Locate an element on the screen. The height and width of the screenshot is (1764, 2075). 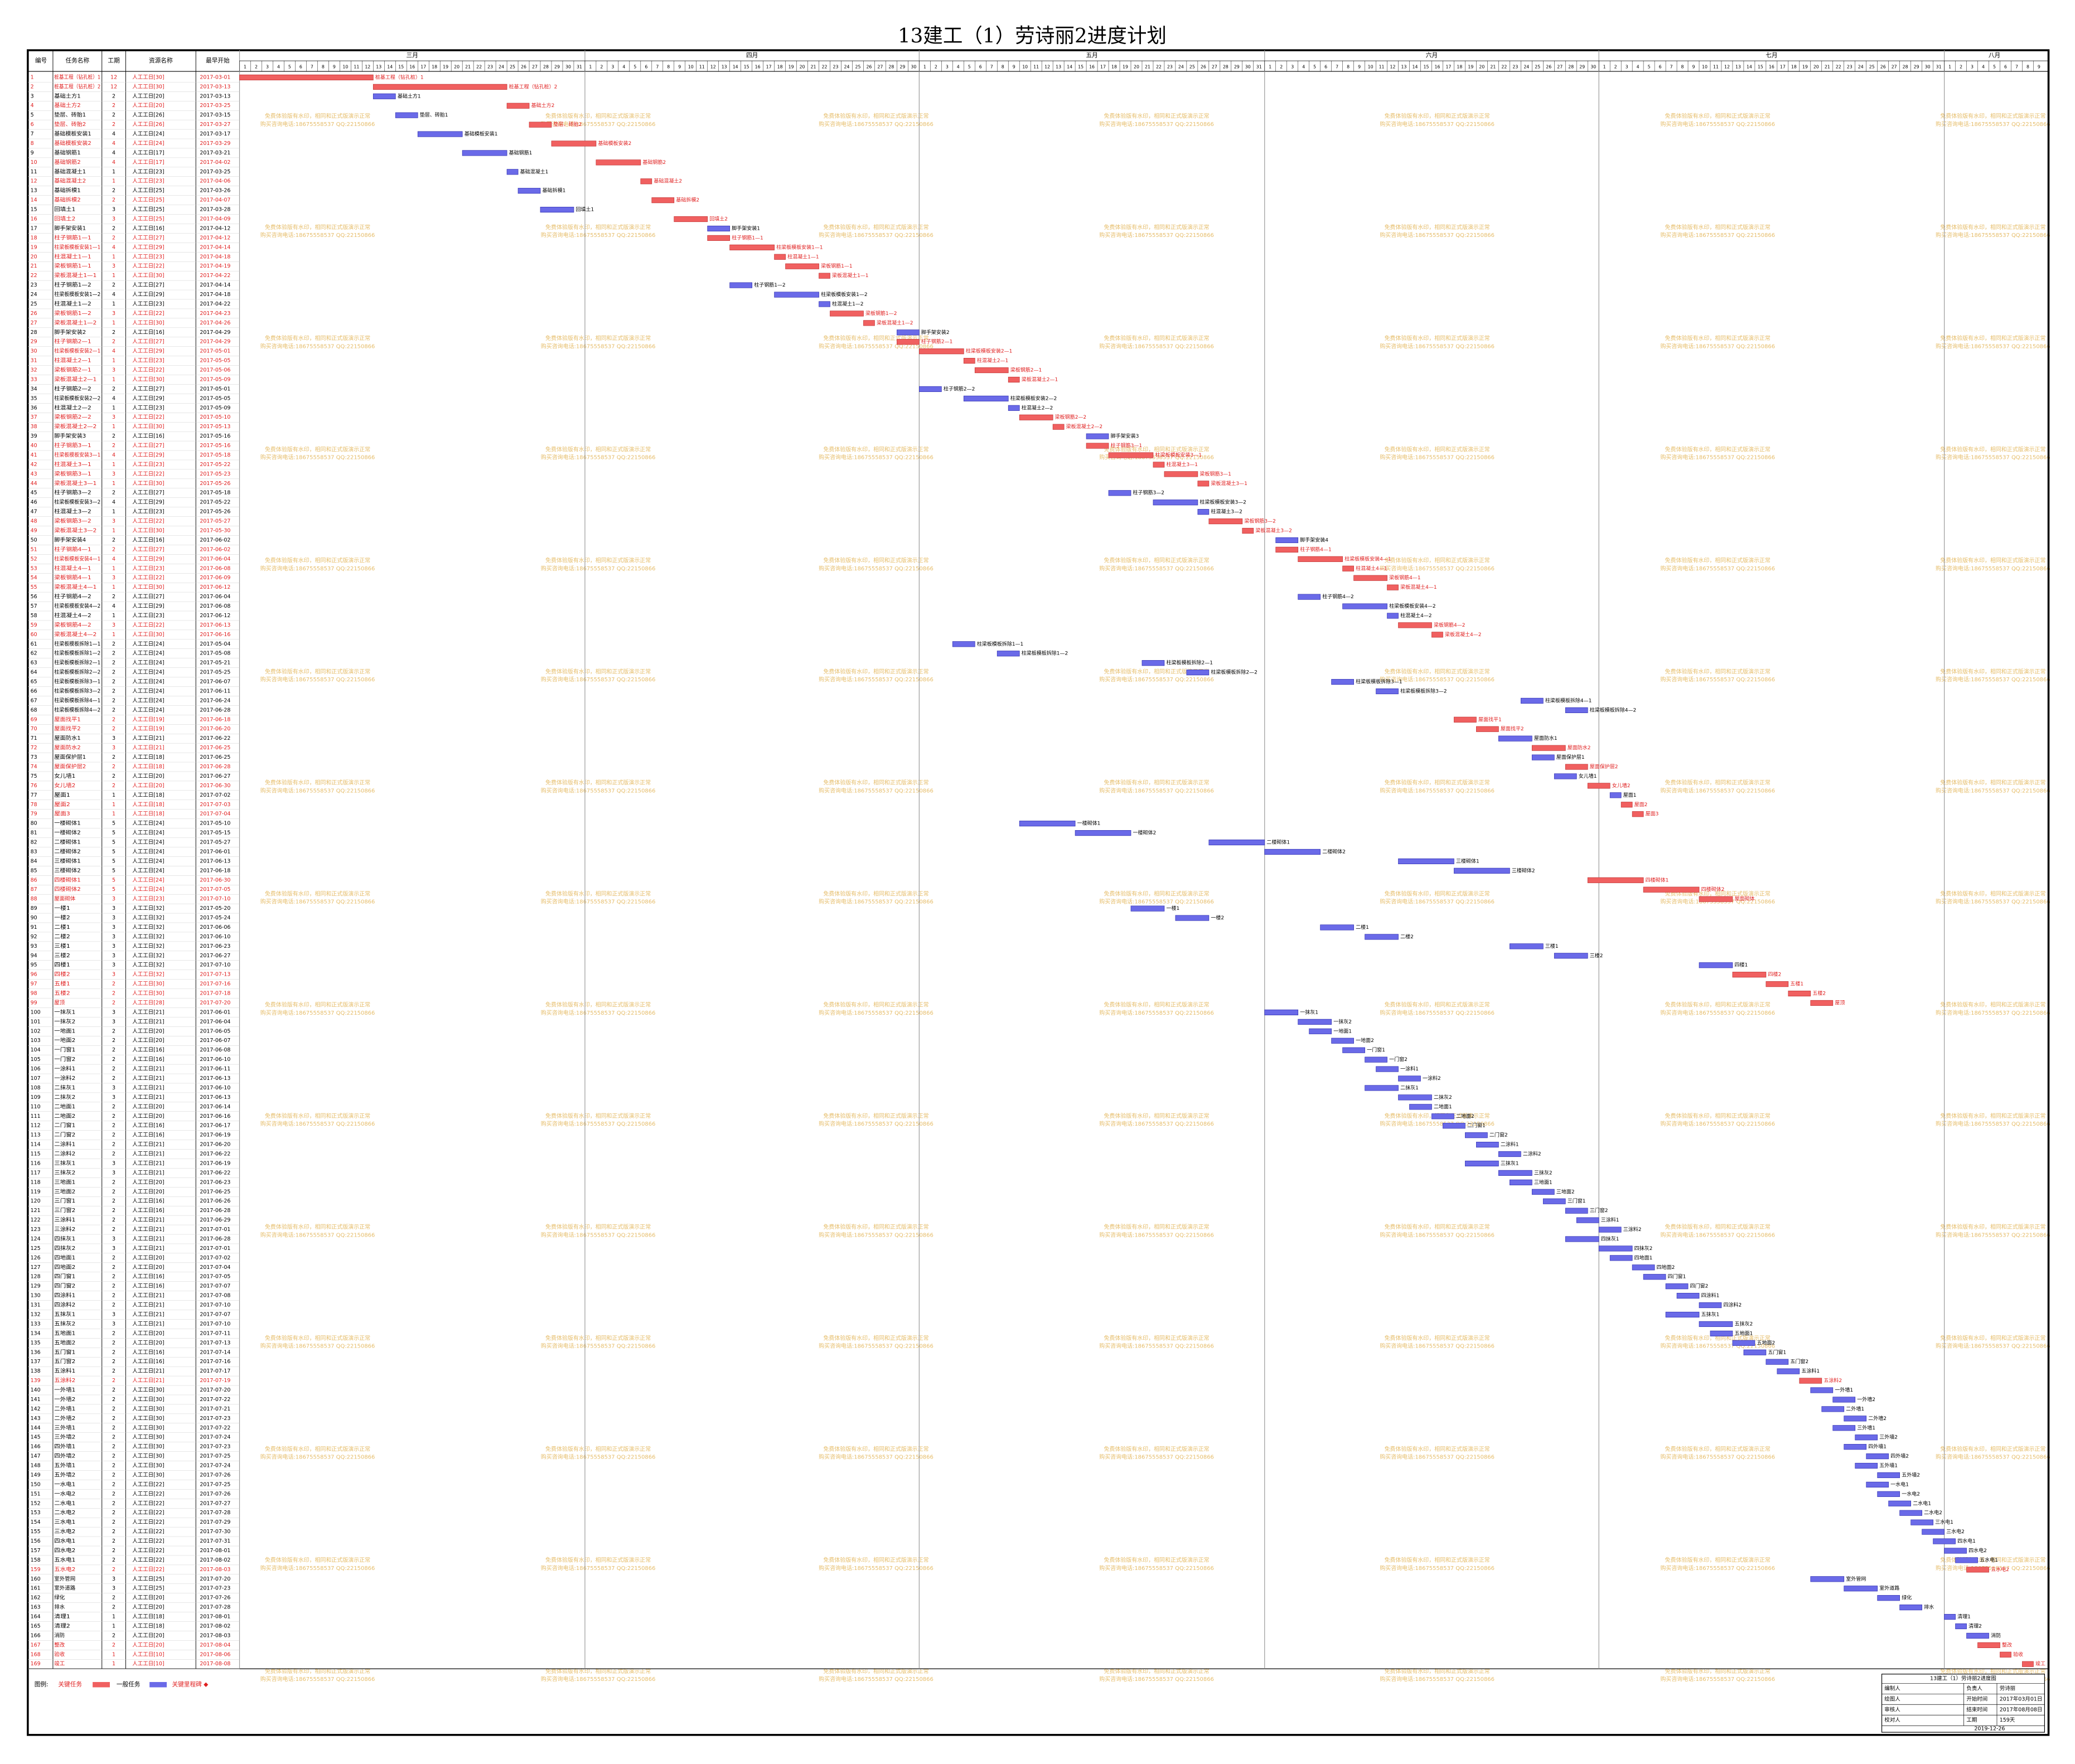
bar-label: 柱梁板模板安装1—1 is located at coordinates (800, 247).